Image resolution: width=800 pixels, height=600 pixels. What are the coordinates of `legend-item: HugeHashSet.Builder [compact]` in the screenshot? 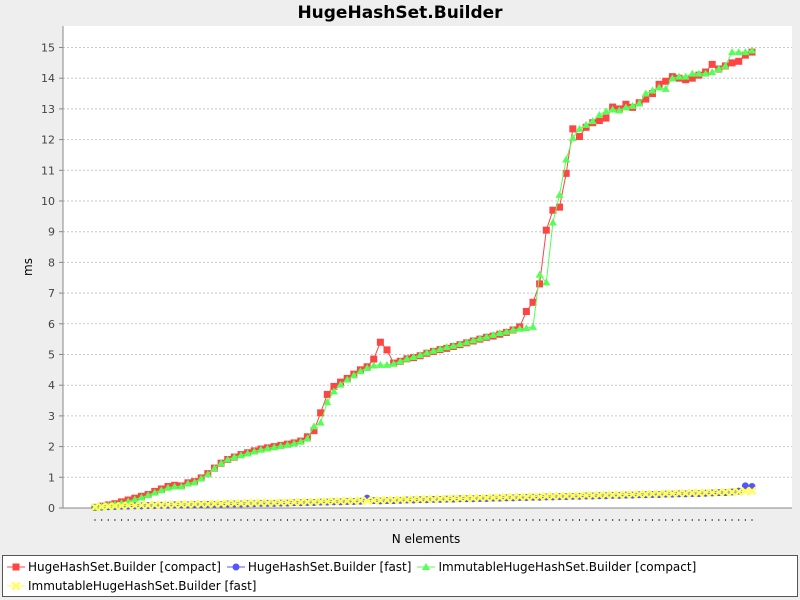 It's located at (114, 567).